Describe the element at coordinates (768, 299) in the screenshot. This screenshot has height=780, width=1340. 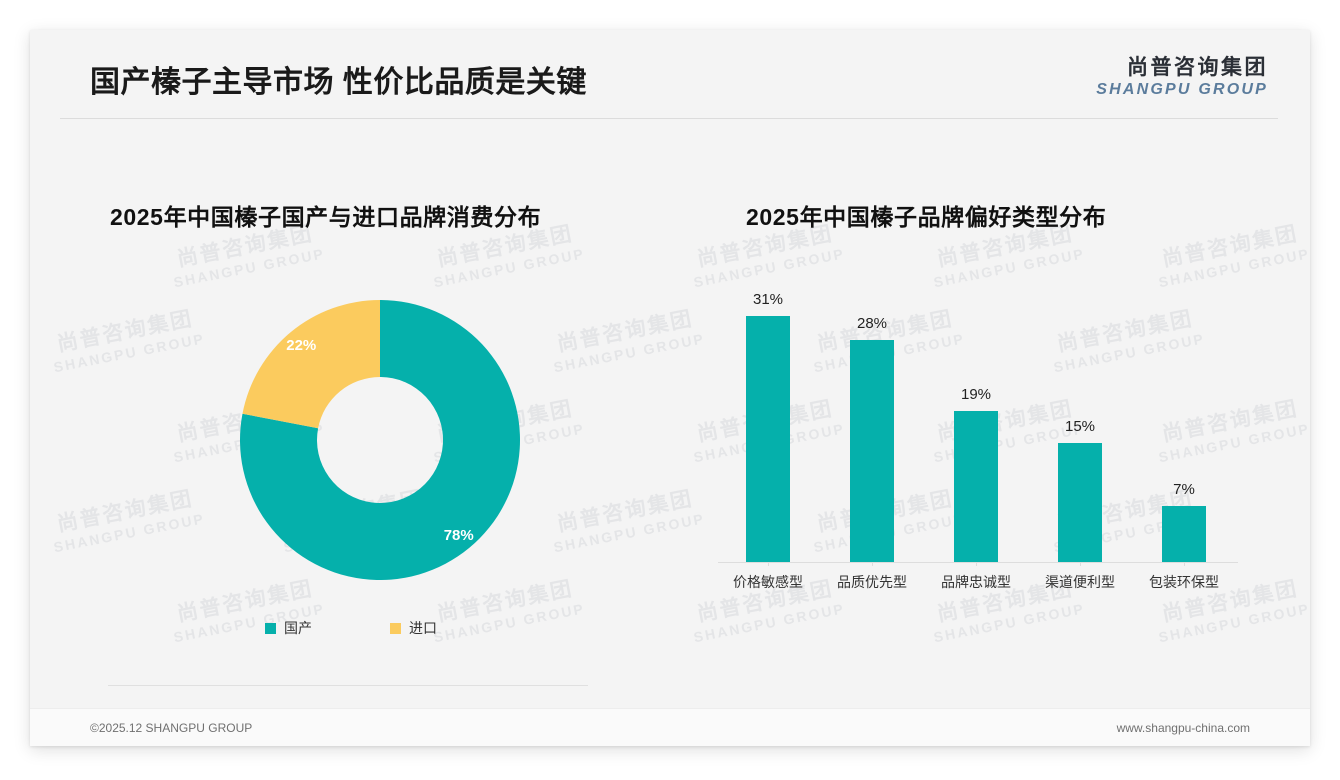
I see `bar-value-label: 31%` at that location.